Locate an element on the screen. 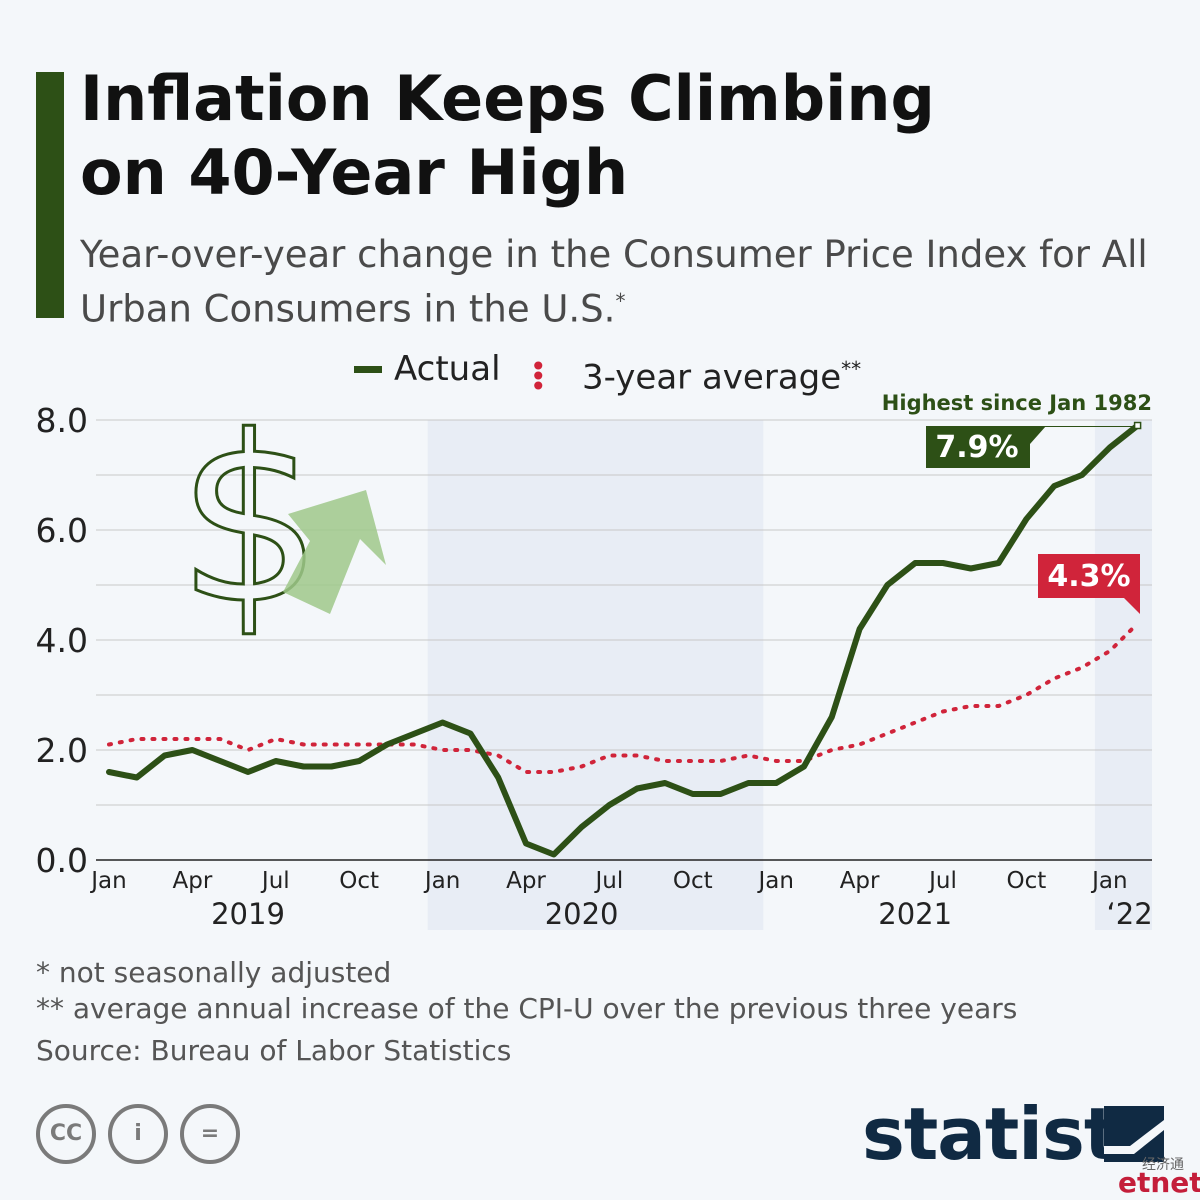  y-tick-label: 2.0 is located at coordinates (62, 750).